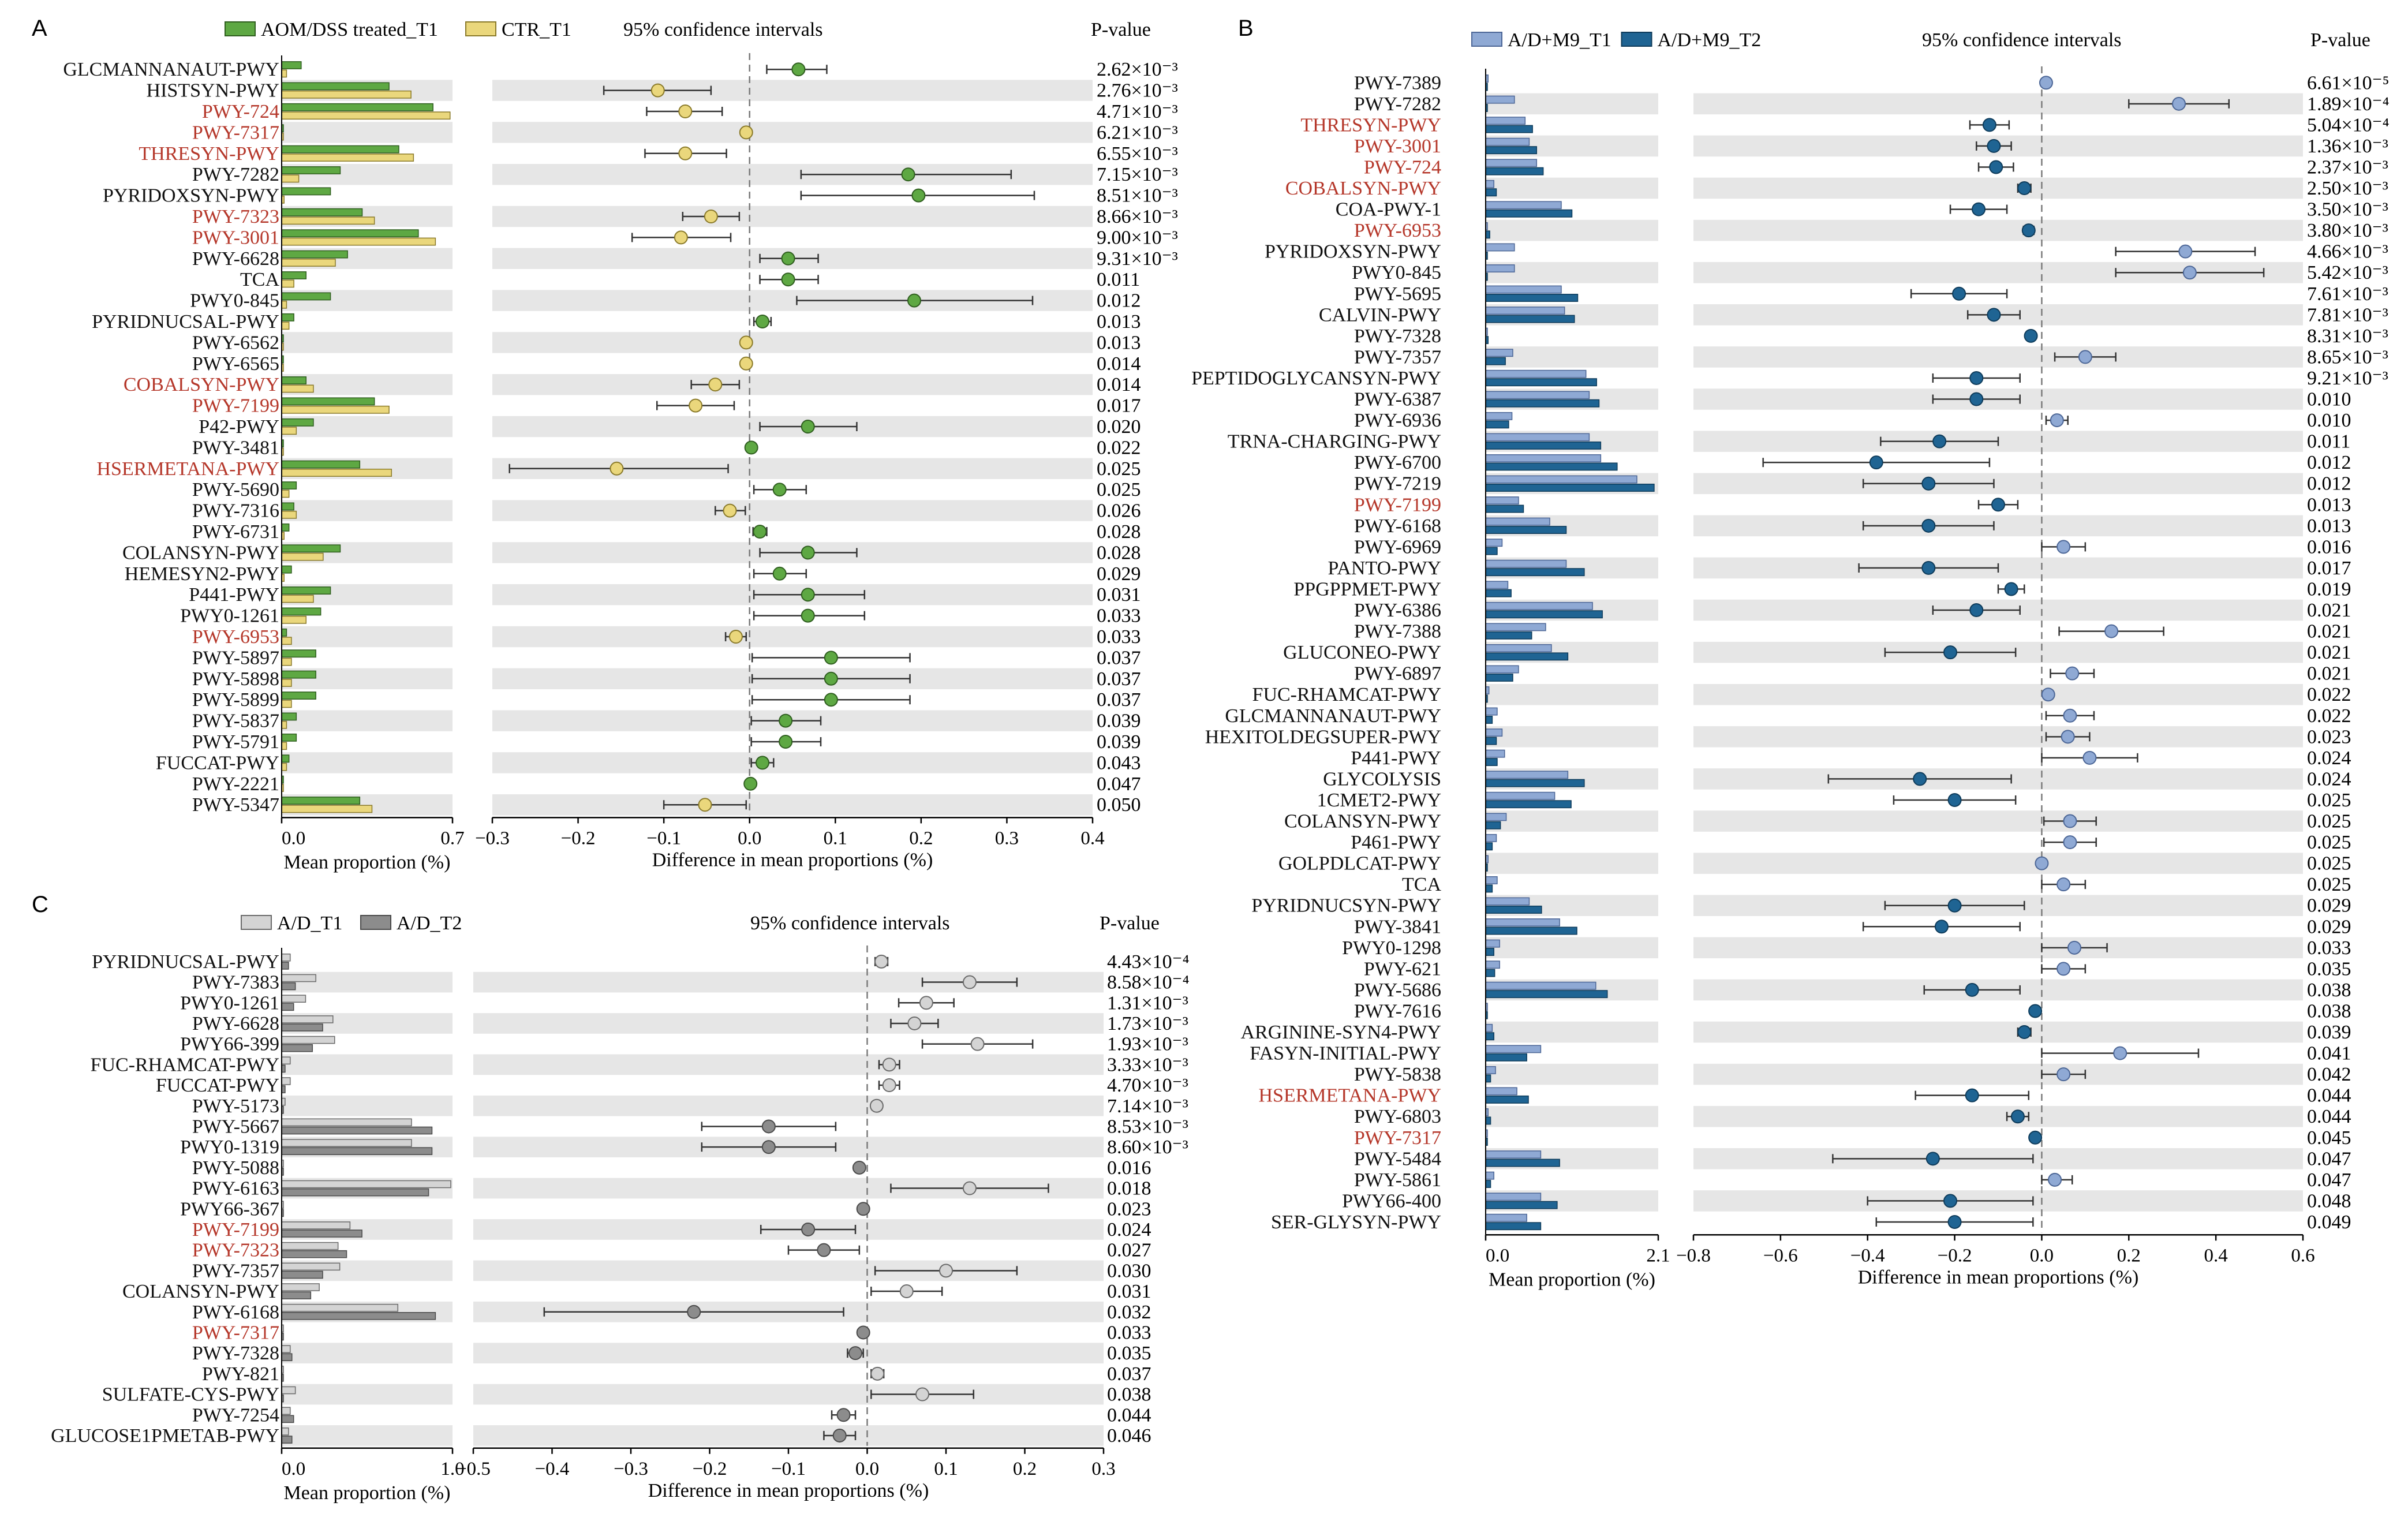 The width and height of the screenshot is (2408, 1521). What do you see at coordinates (2329, 1158) in the screenshot?
I see `p-value: 0.047` at bounding box center [2329, 1158].